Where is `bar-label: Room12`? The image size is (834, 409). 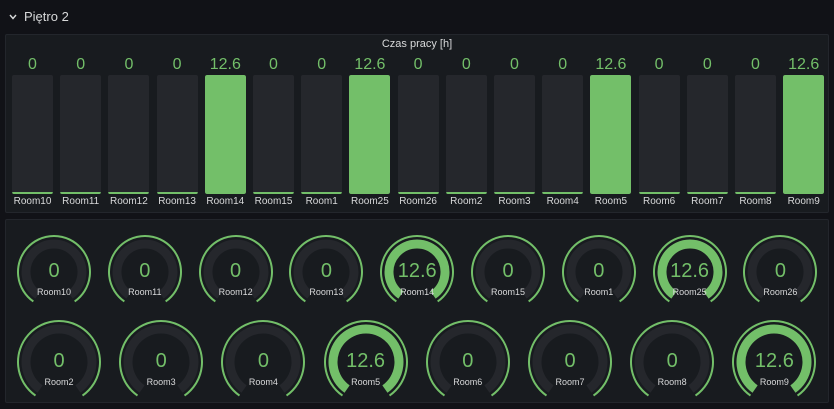
bar-label: Room12 is located at coordinates (128, 201).